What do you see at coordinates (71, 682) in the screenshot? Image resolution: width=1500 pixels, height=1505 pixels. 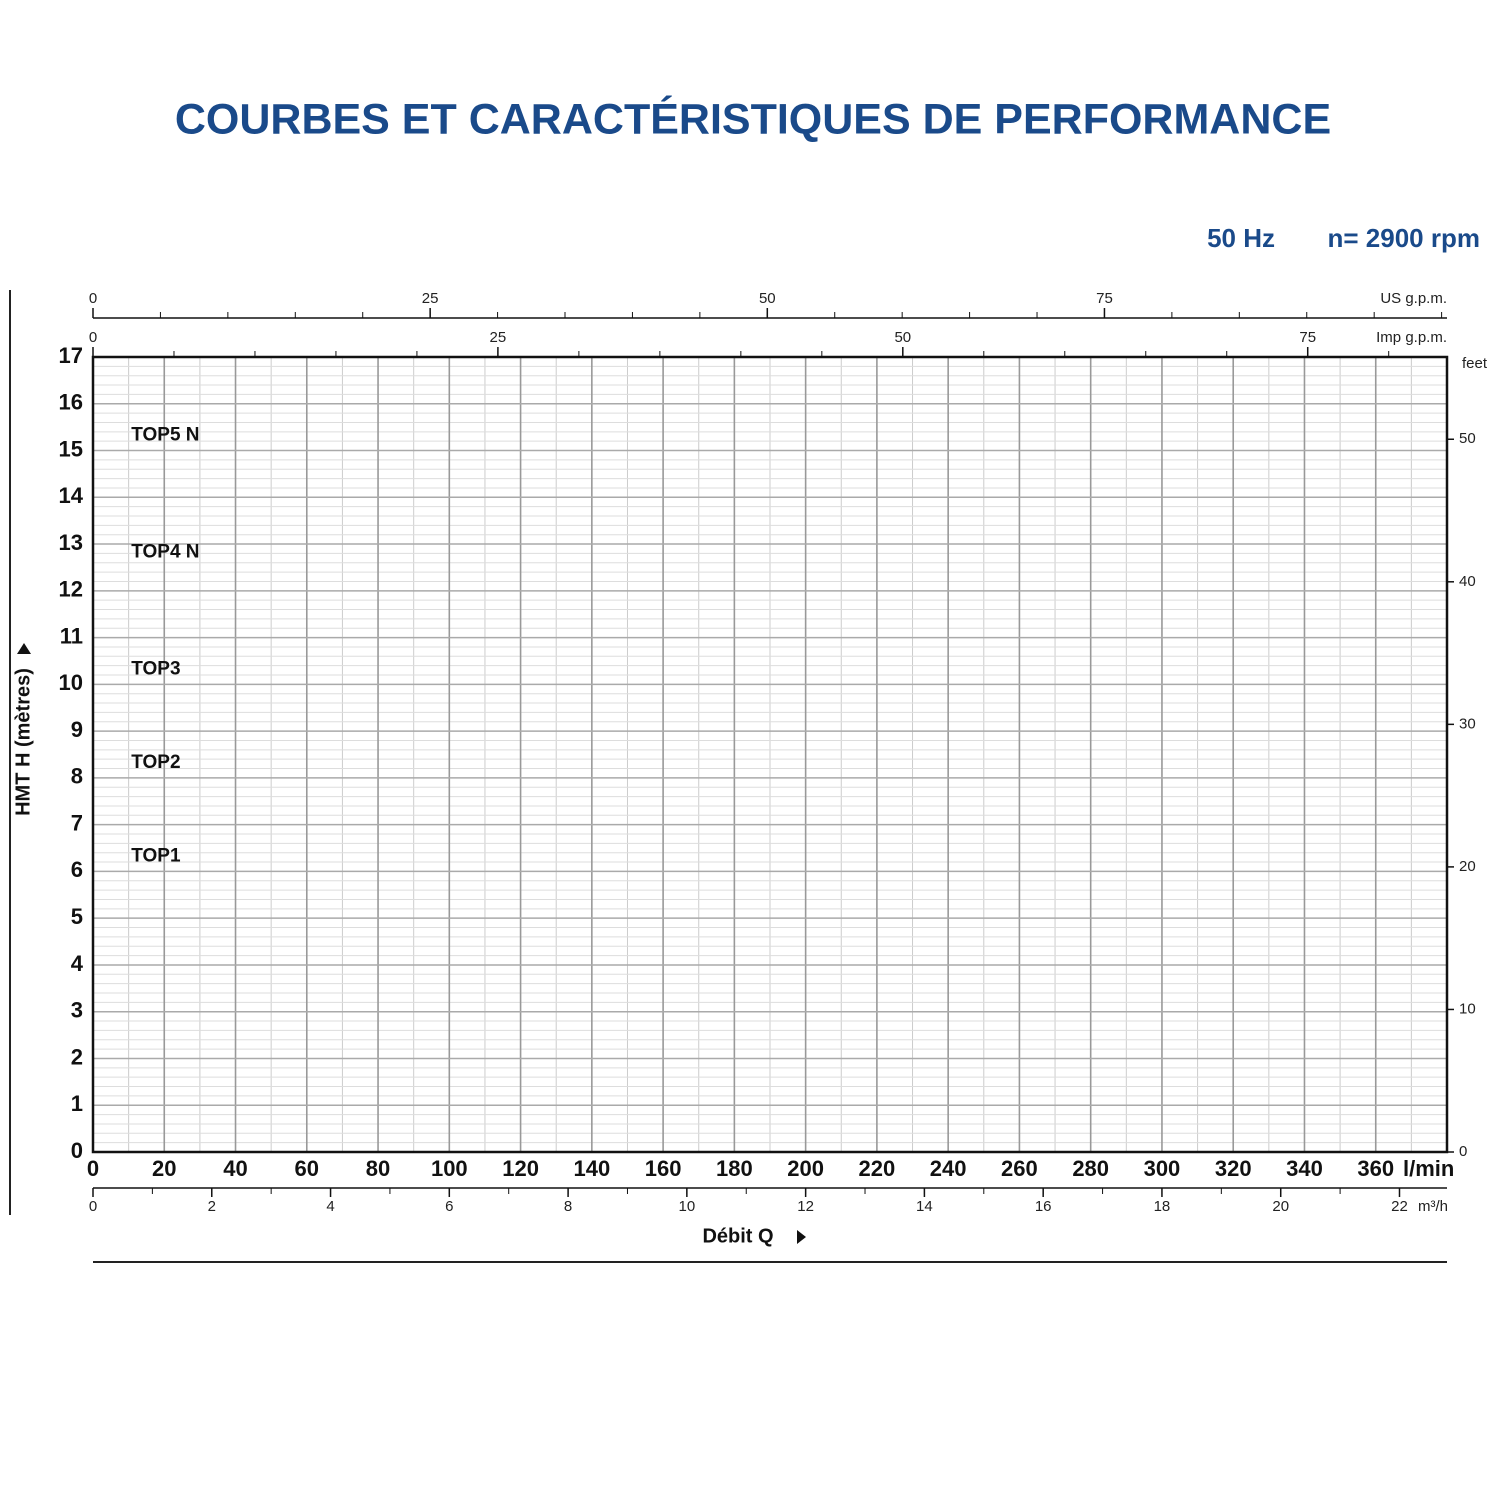 I see `y-tick-label: 10` at bounding box center [71, 682].